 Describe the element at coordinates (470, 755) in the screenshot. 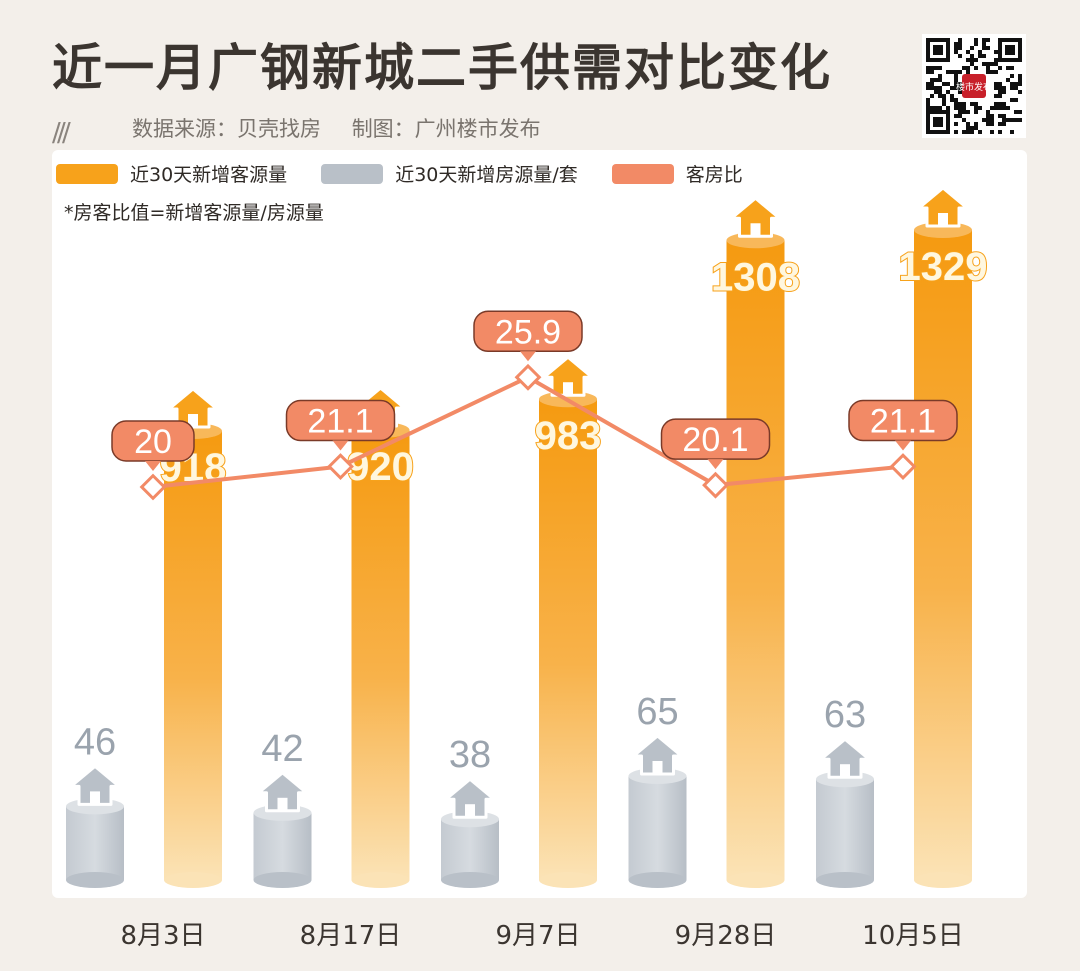

I see `supply-value-label: 38` at that location.